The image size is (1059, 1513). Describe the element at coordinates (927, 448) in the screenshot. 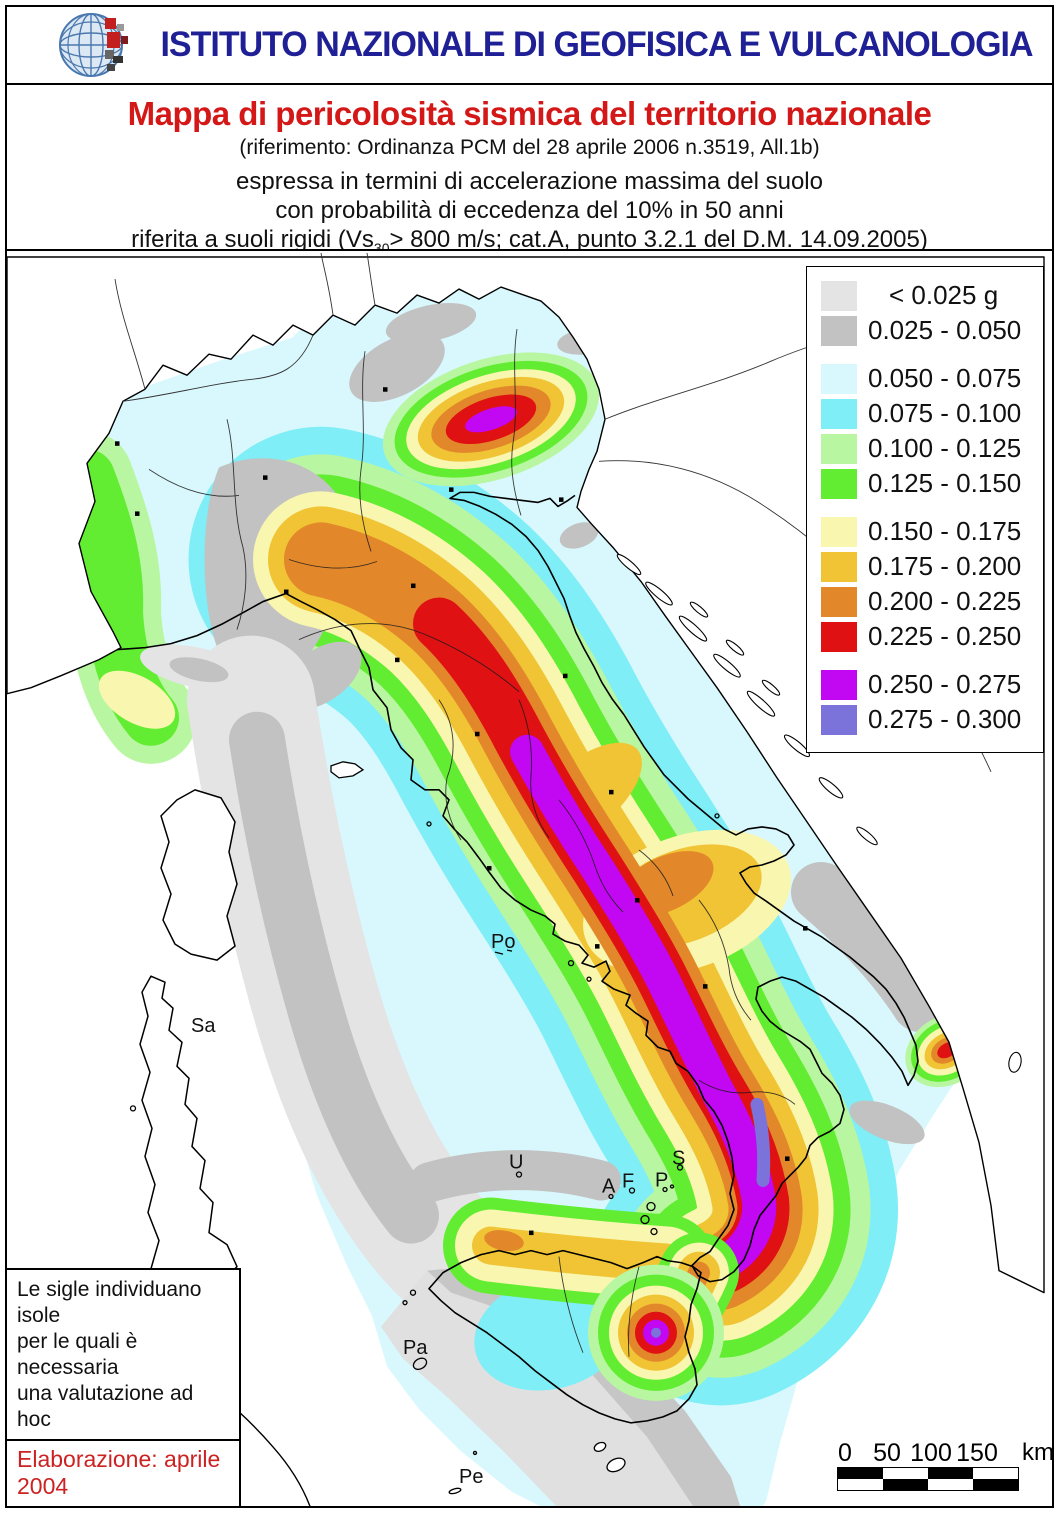

I see `legend-row: 0.100 - 0.125` at that location.